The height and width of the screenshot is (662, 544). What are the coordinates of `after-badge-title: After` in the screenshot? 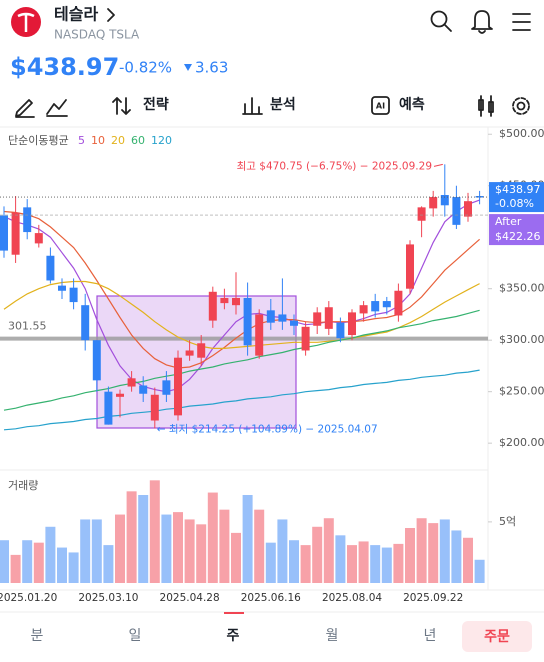 It's located at (508, 221).